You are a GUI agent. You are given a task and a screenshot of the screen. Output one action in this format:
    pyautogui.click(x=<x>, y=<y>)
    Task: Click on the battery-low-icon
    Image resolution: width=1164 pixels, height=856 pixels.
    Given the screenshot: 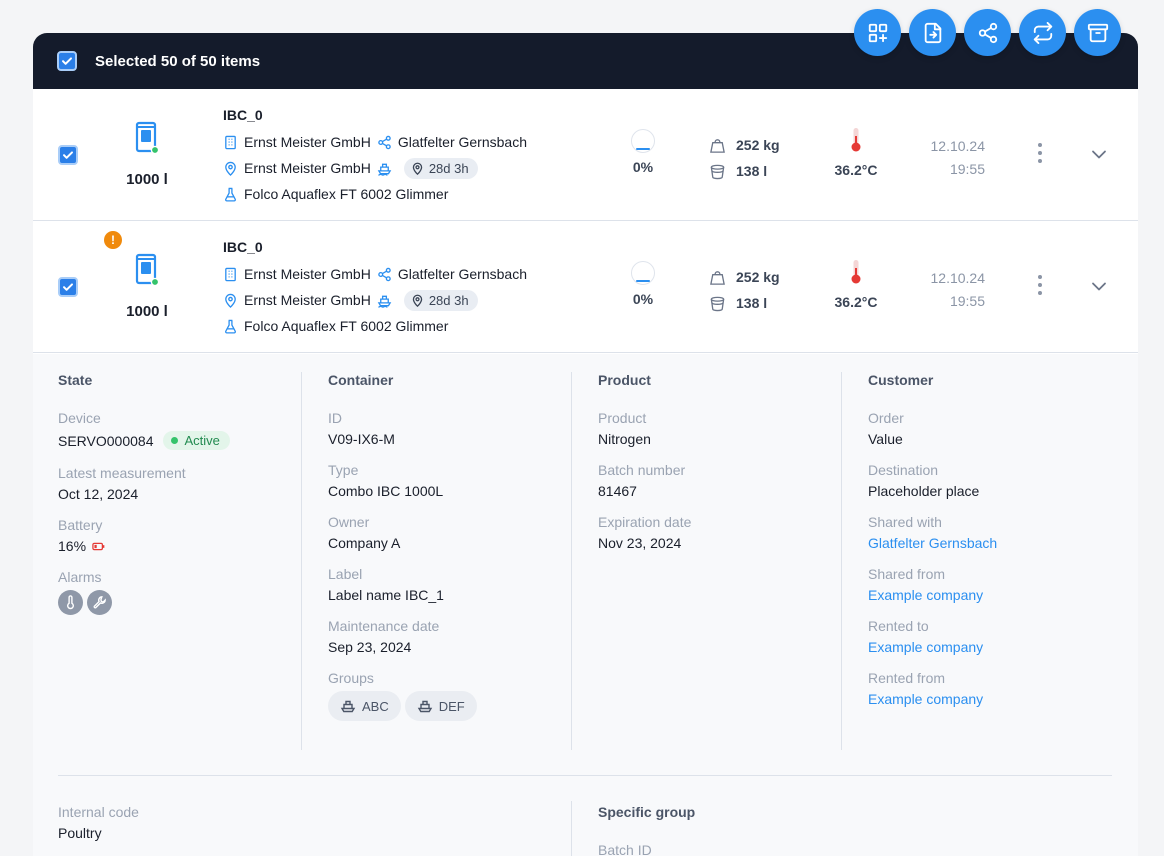 What is the action you would take?
    pyautogui.click(x=98, y=546)
    